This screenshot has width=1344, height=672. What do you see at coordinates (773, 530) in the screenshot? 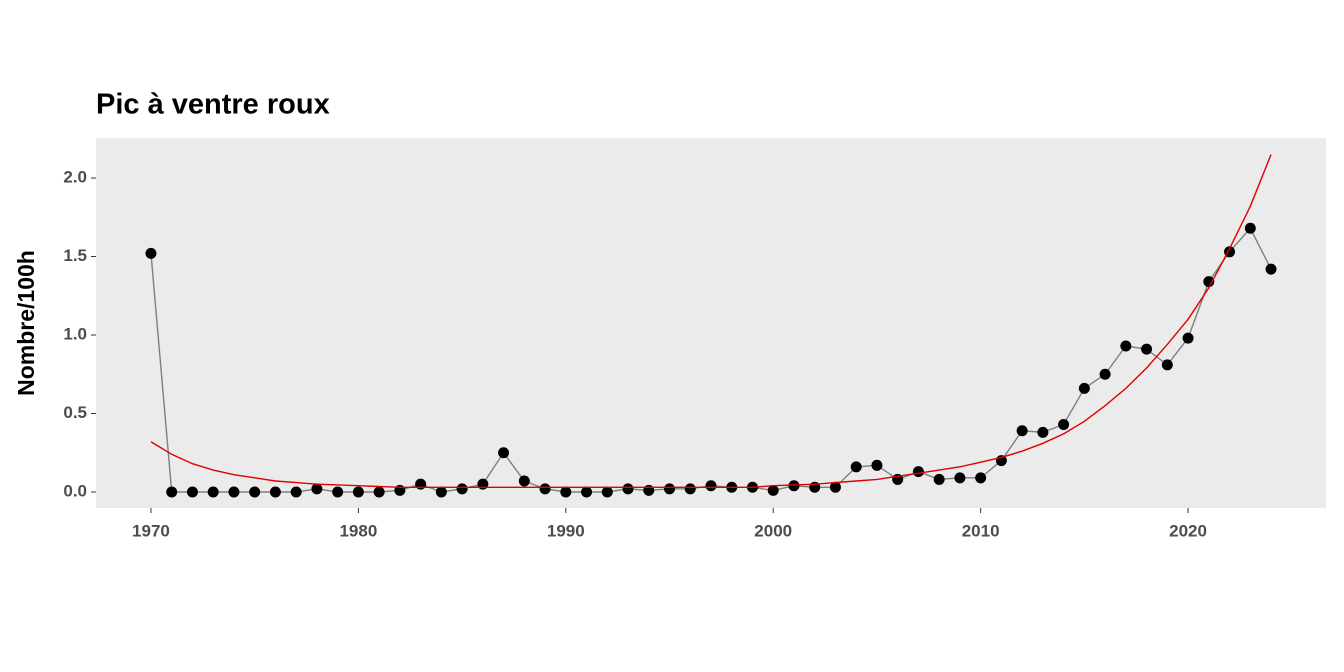
I see `x-tick-label: 2000` at bounding box center [773, 530].